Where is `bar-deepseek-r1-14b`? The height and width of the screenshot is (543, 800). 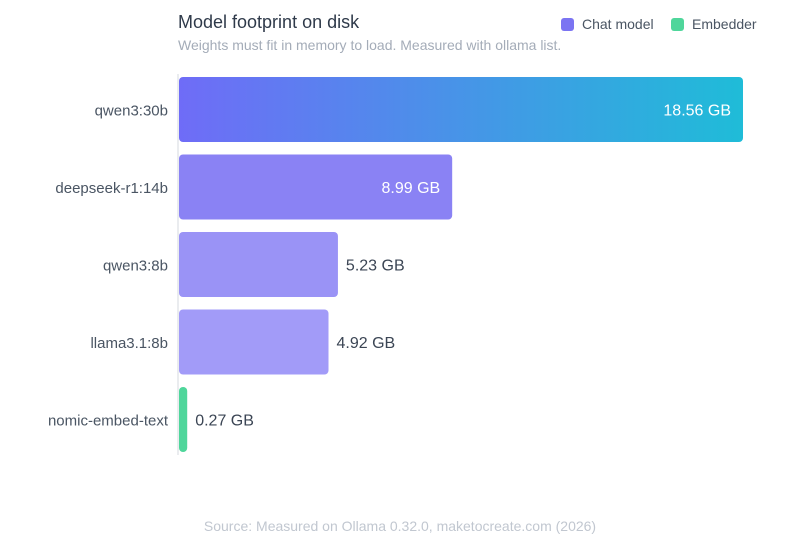 bar-deepseek-r1-14b is located at coordinates (316, 187).